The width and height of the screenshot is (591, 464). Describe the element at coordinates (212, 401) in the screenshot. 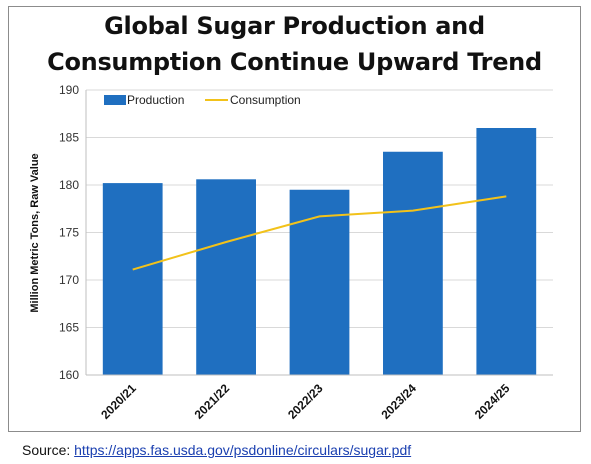

I see `x-tick-label: 2021/22` at that location.